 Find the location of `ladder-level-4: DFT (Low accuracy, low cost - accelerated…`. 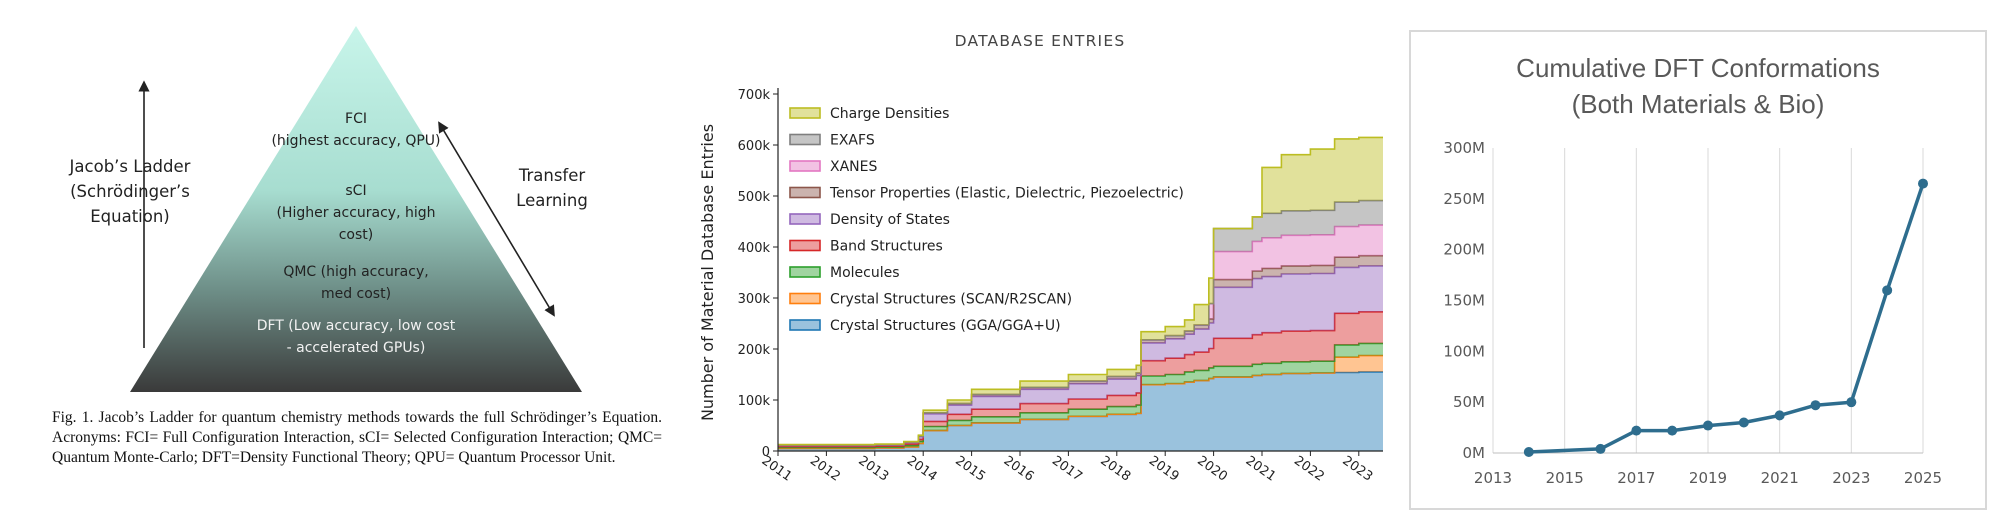

ladder-level-4: DFT (Low accuracy, low cost - accelerated… is located at coordinates (356, 337).